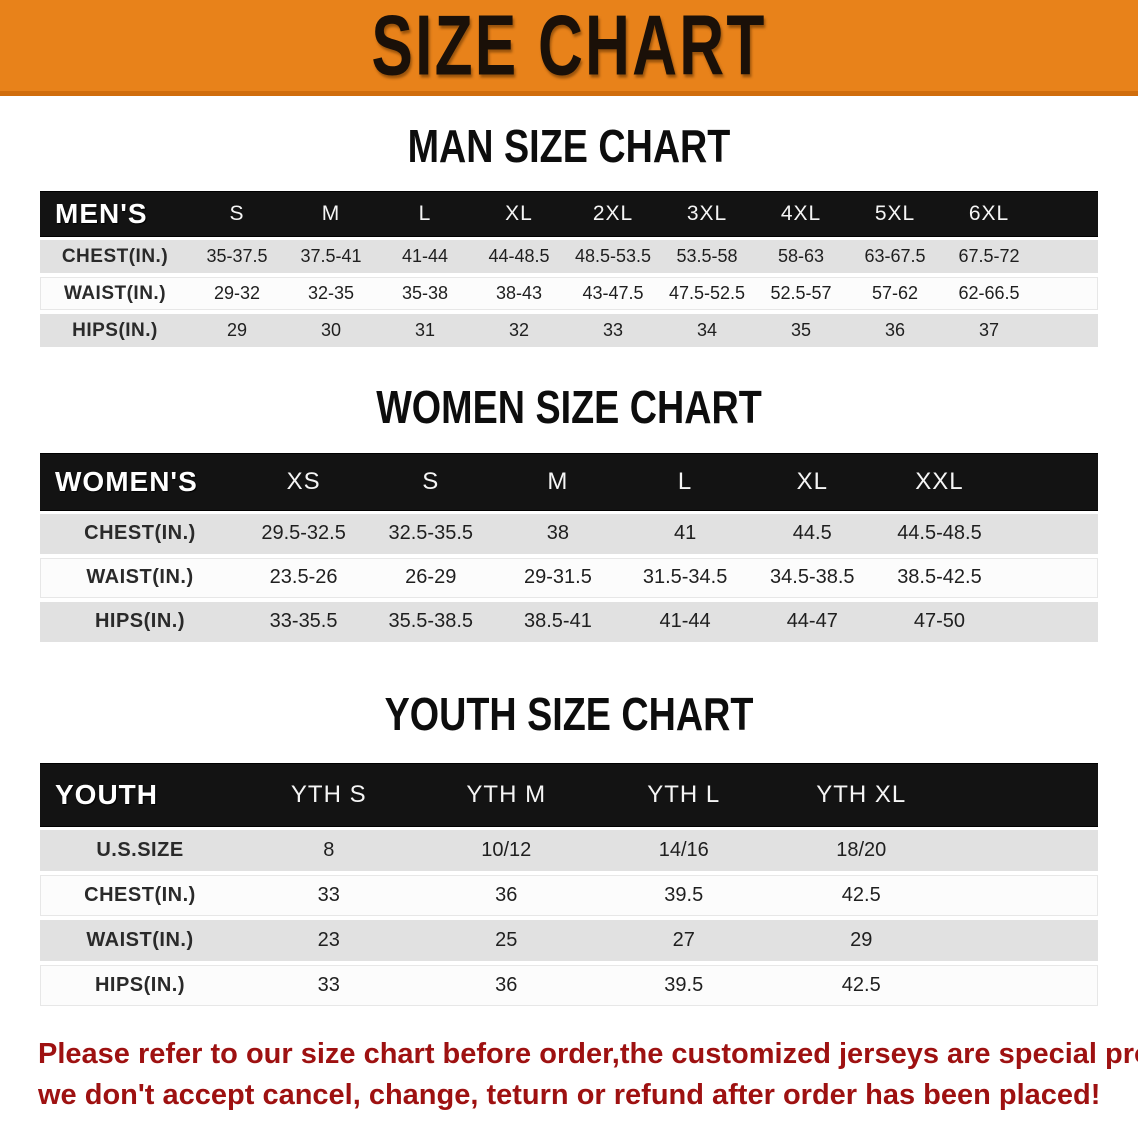  Describe the element at coordinates (939, 621) in the screenshot. I see `women-hips-in-value-xxl: 47-50` at that location.